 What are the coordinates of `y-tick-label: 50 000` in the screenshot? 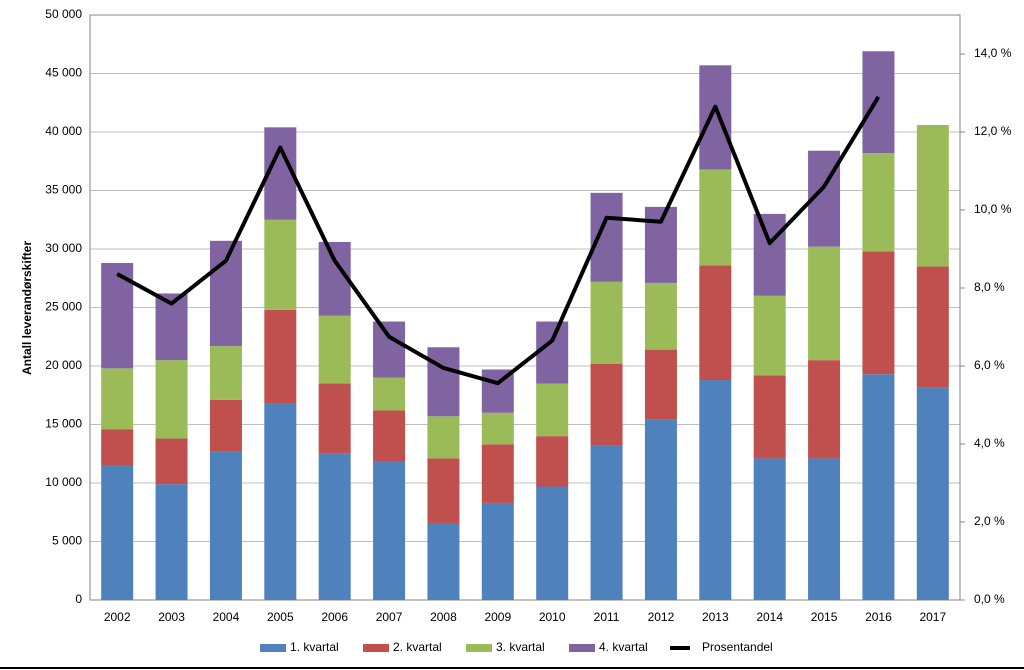 It's located at (63, 14).